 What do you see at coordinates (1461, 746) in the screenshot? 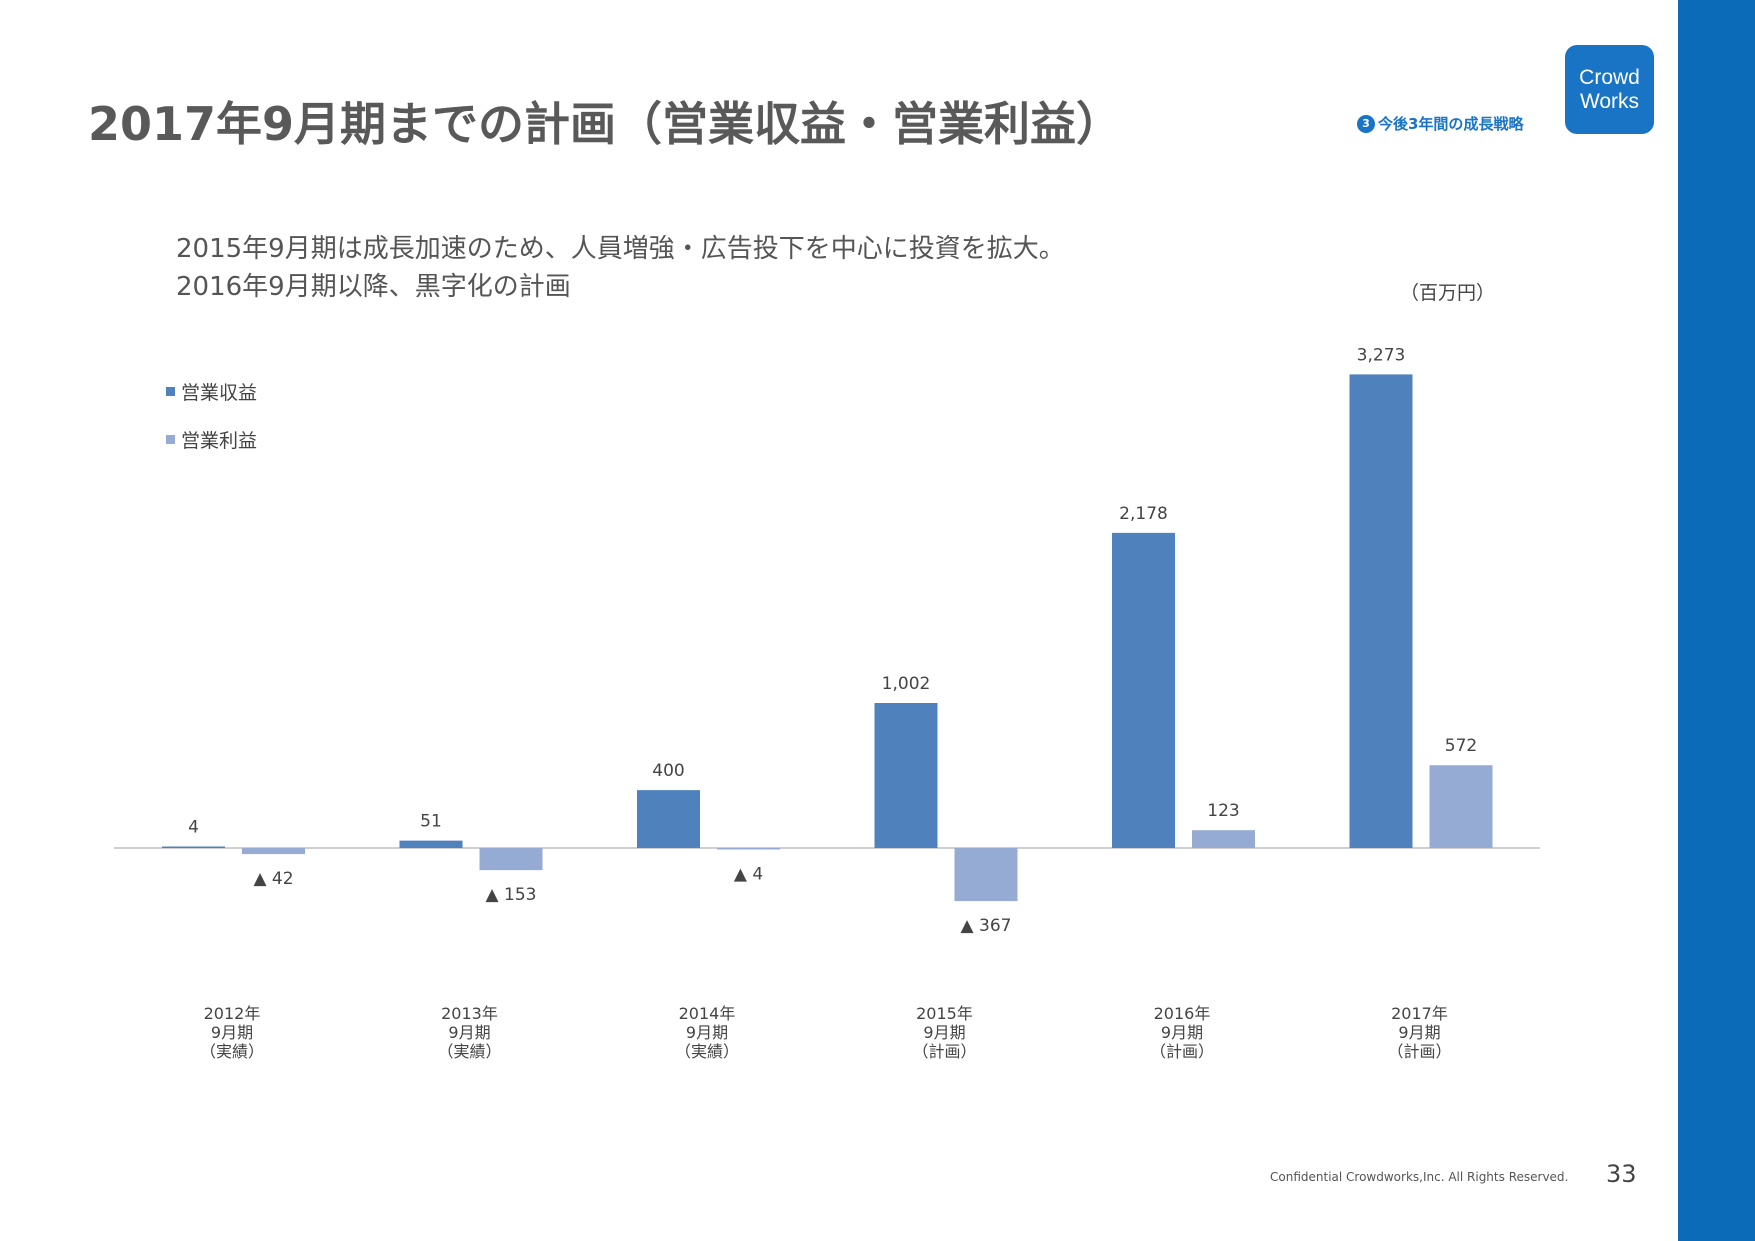
I see `data-label-profit-5: 572` at bounding box center [1461, 746].